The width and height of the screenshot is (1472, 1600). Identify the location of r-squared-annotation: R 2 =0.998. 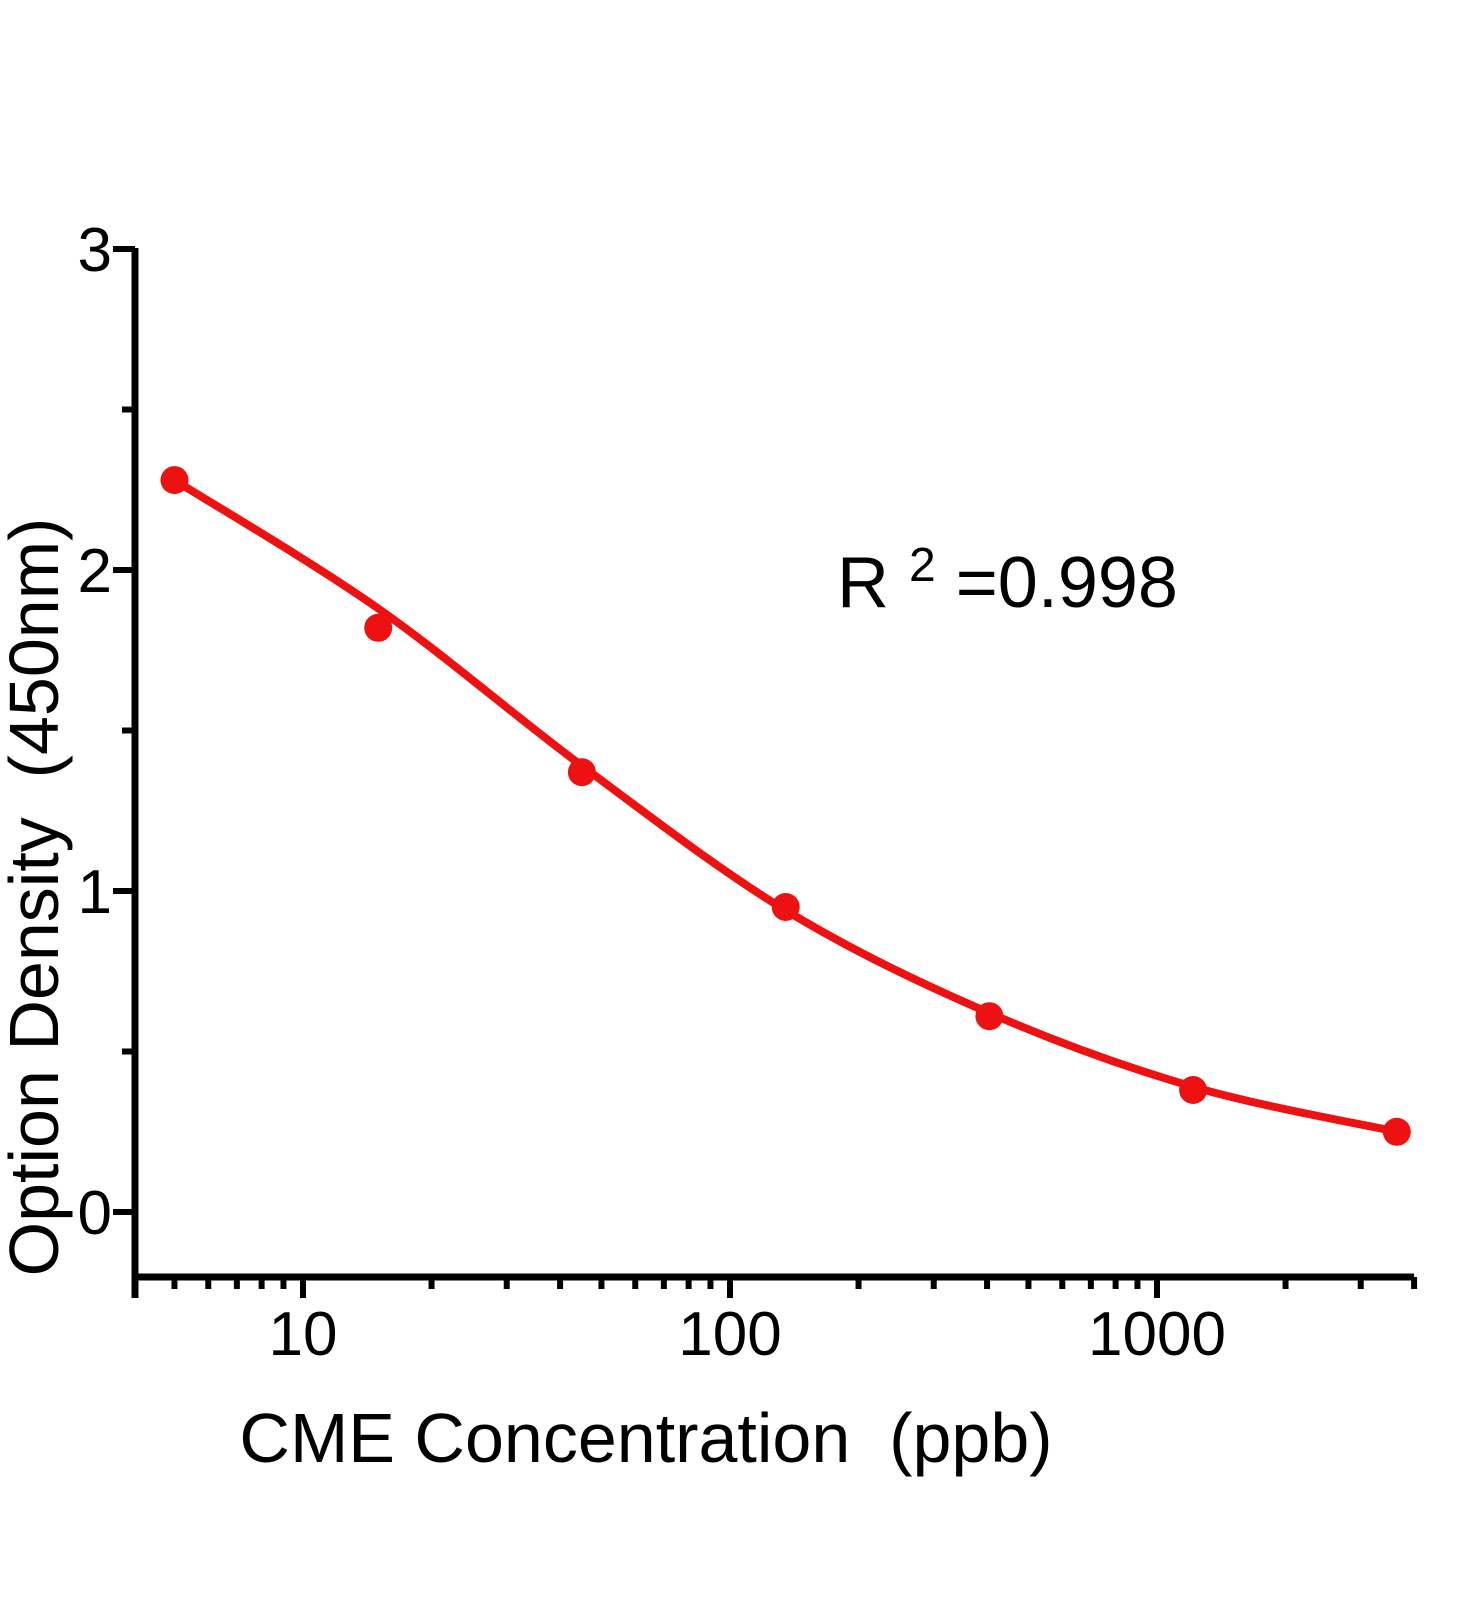
(1007, 570).